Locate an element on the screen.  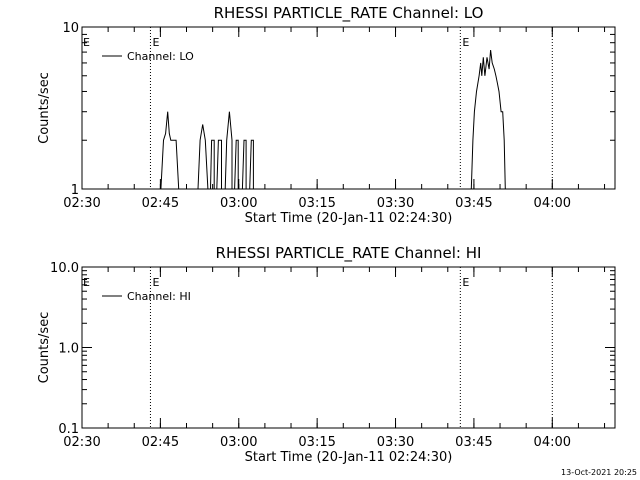
y-tick-label: 10 is located at coordinates (70, 28).